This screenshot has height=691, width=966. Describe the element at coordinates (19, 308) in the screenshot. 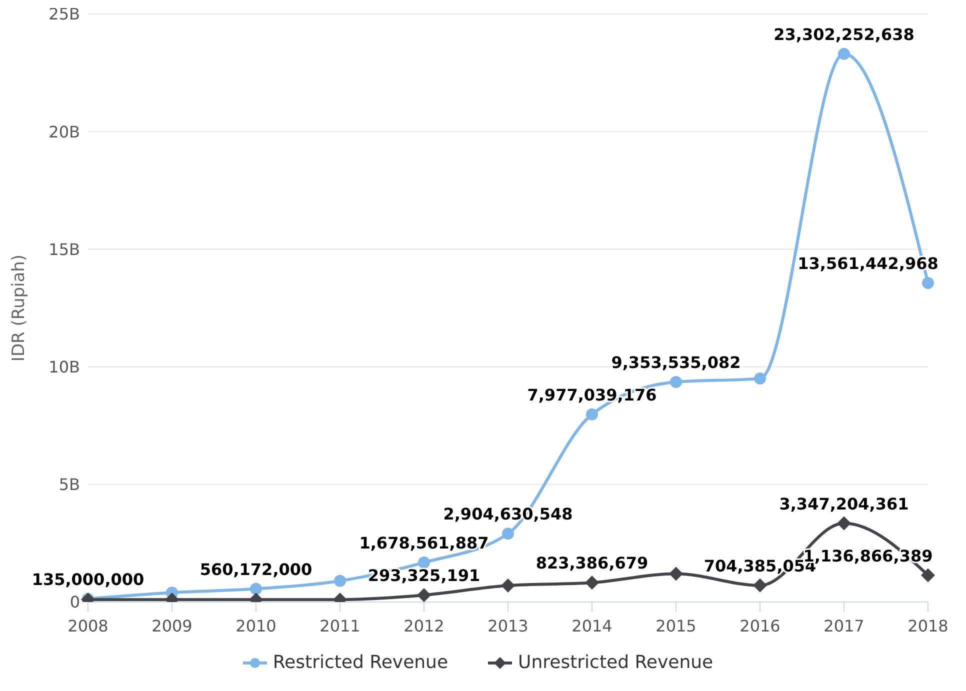

I see `y-axis-title: IDR (Rupiah)` at that location.